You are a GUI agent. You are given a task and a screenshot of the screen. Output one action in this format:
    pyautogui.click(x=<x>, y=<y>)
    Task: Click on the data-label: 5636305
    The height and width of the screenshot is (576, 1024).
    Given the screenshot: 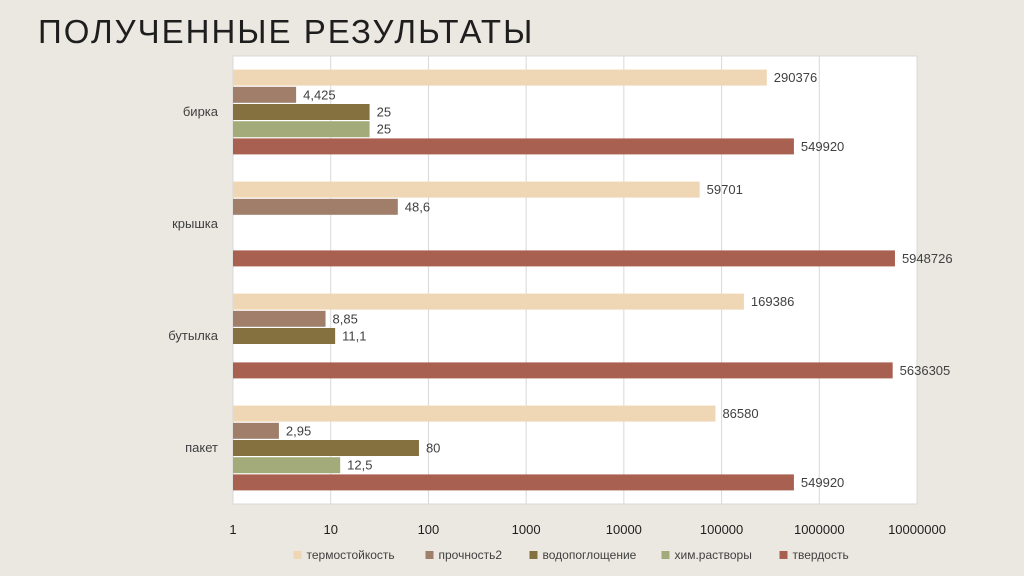 What is the action you would take?
    pyautogui.click(x=925, y=370)
    